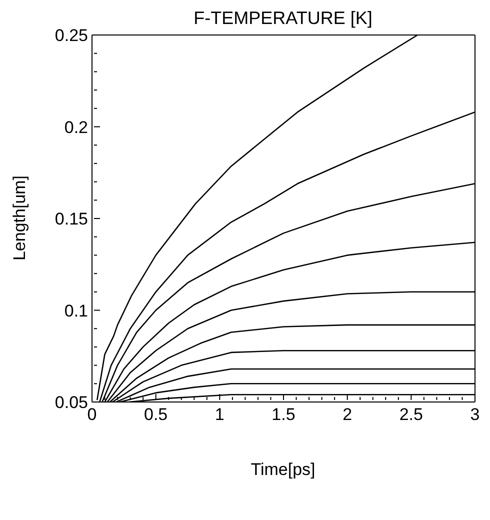 The width and height of the screenshot is (490, 520). What do you see at coordinates (92, 414) in the screenshot?
I see `x-tick-label: 0` at bounding box center [92, 414].